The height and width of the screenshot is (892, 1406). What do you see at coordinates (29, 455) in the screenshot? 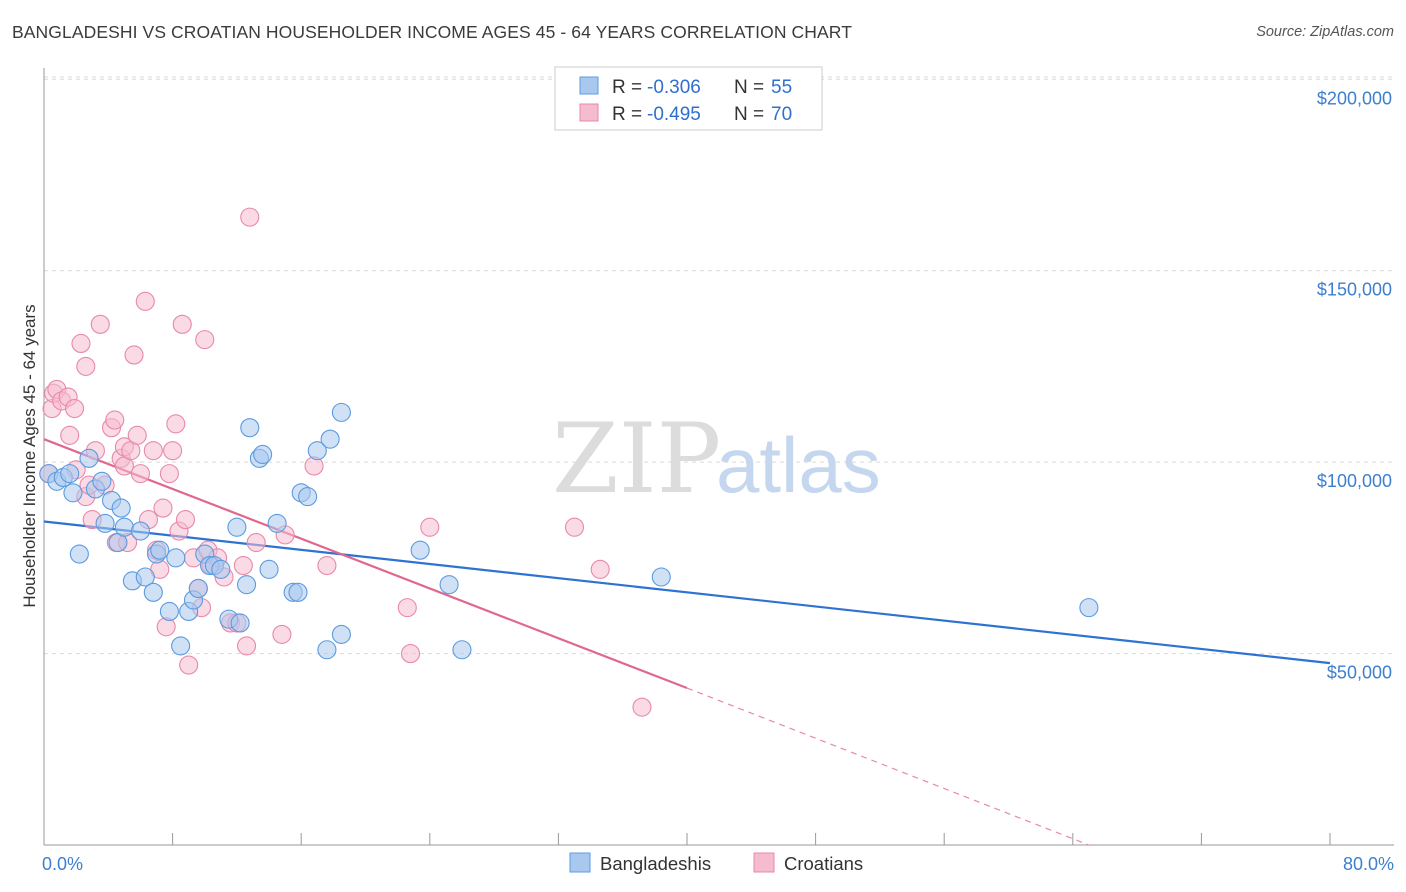
I see `y-axis-title: Householder Income Ages 45 - 64 years` at bounding box center [29, 455].